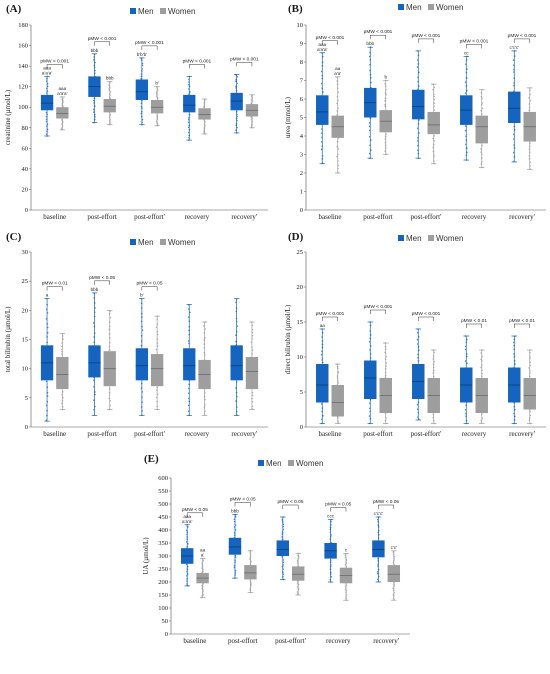 This screenshot has height=674, width=550. What do you see at coordinates (26, 427) in the screenshot?
I see `y-tick-label: 0` at bounding box center [26, 427].